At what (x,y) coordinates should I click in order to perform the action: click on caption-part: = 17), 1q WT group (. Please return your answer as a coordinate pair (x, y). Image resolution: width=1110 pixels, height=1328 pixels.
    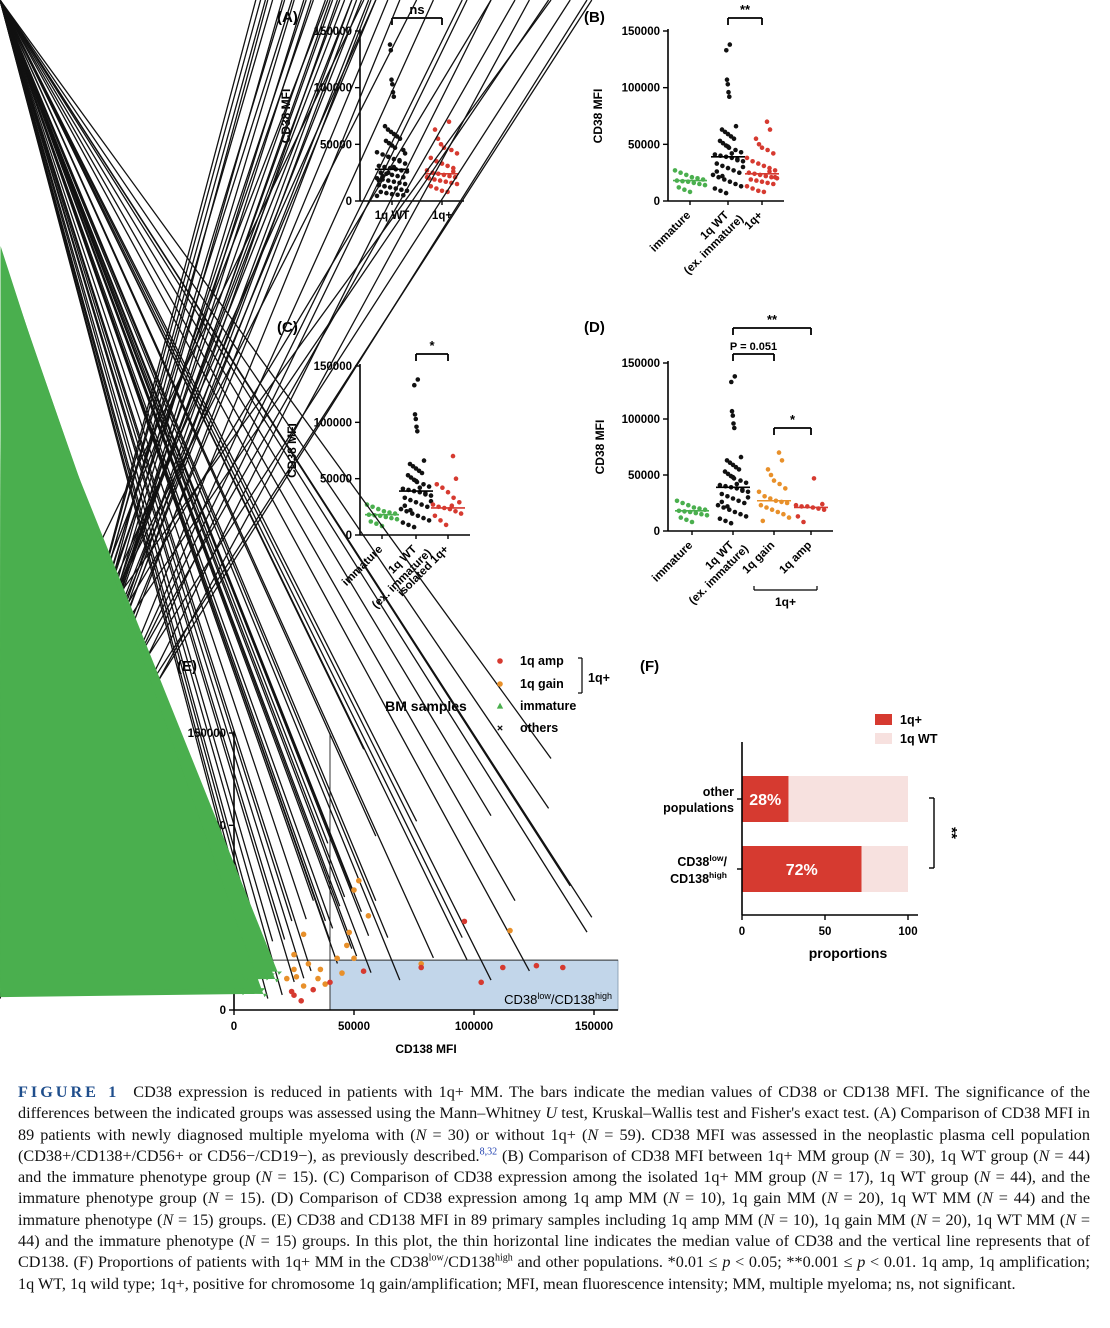
    Looking at the image, I should click on (903, 1177).